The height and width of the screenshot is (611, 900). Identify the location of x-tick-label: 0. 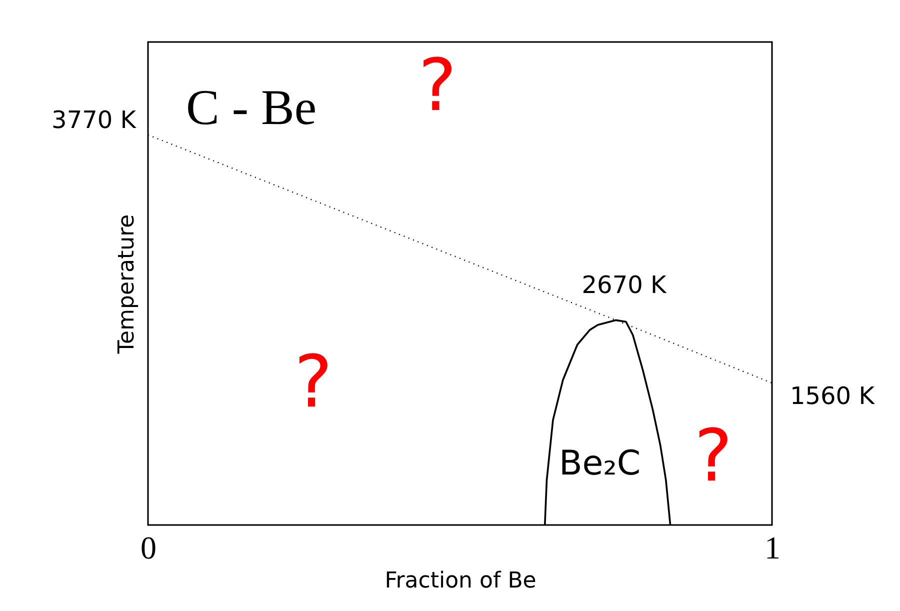
(148, 548).